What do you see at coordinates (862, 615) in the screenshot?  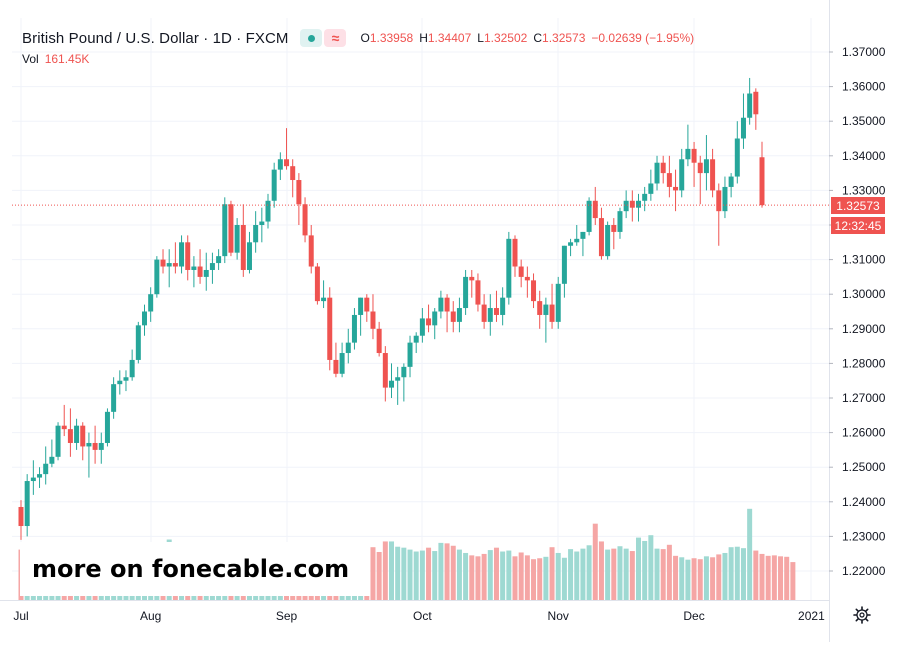 I see `settings-gear-icon` at bounding box center [862, 615].